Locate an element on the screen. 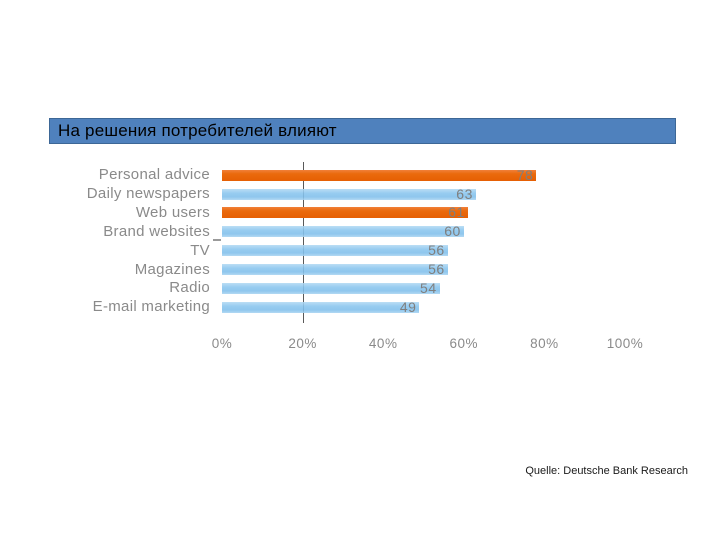 This screenshot has height=540, width=720. category-label: Magazines is located at coordinates (172, 269).